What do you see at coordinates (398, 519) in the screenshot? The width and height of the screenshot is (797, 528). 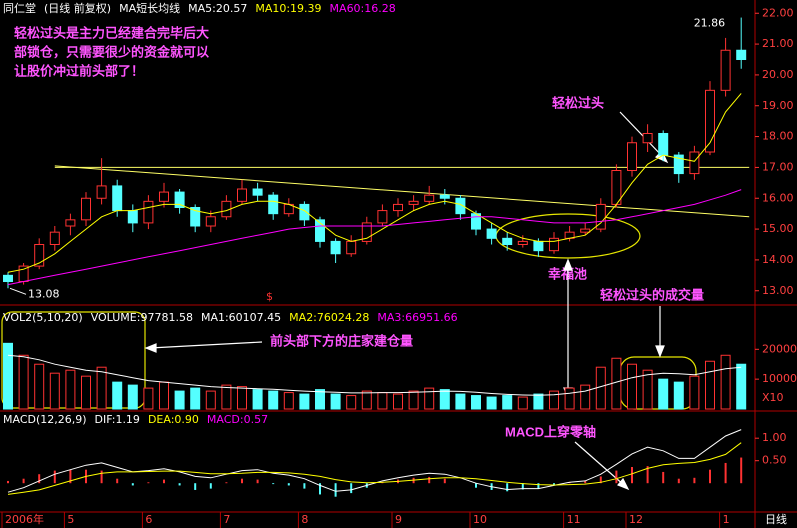 I see `x-tick-label: 9` at bounding box center [398, 519].